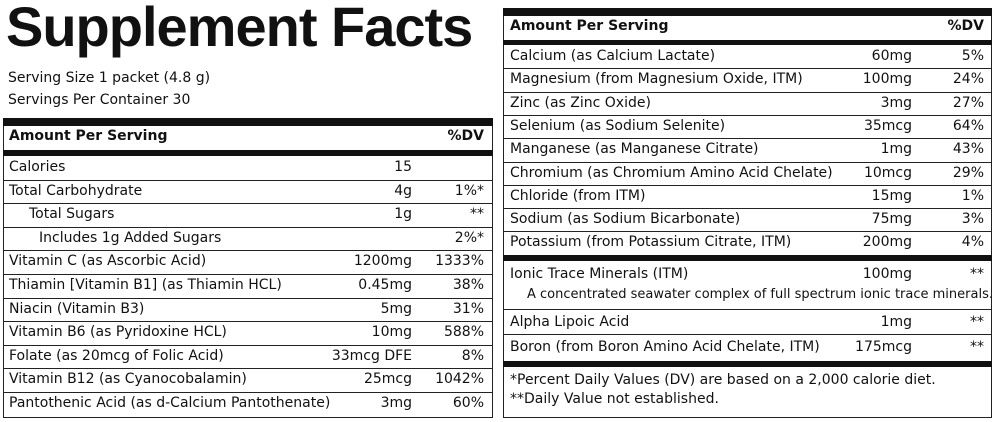 Image resolution: width=1000 pixels, height=422 pixels. Describe the element at coordinates (613, 56) in the screenshot. I see `nutrient-name: Calcium (as Calcium Lactate)` at that location.